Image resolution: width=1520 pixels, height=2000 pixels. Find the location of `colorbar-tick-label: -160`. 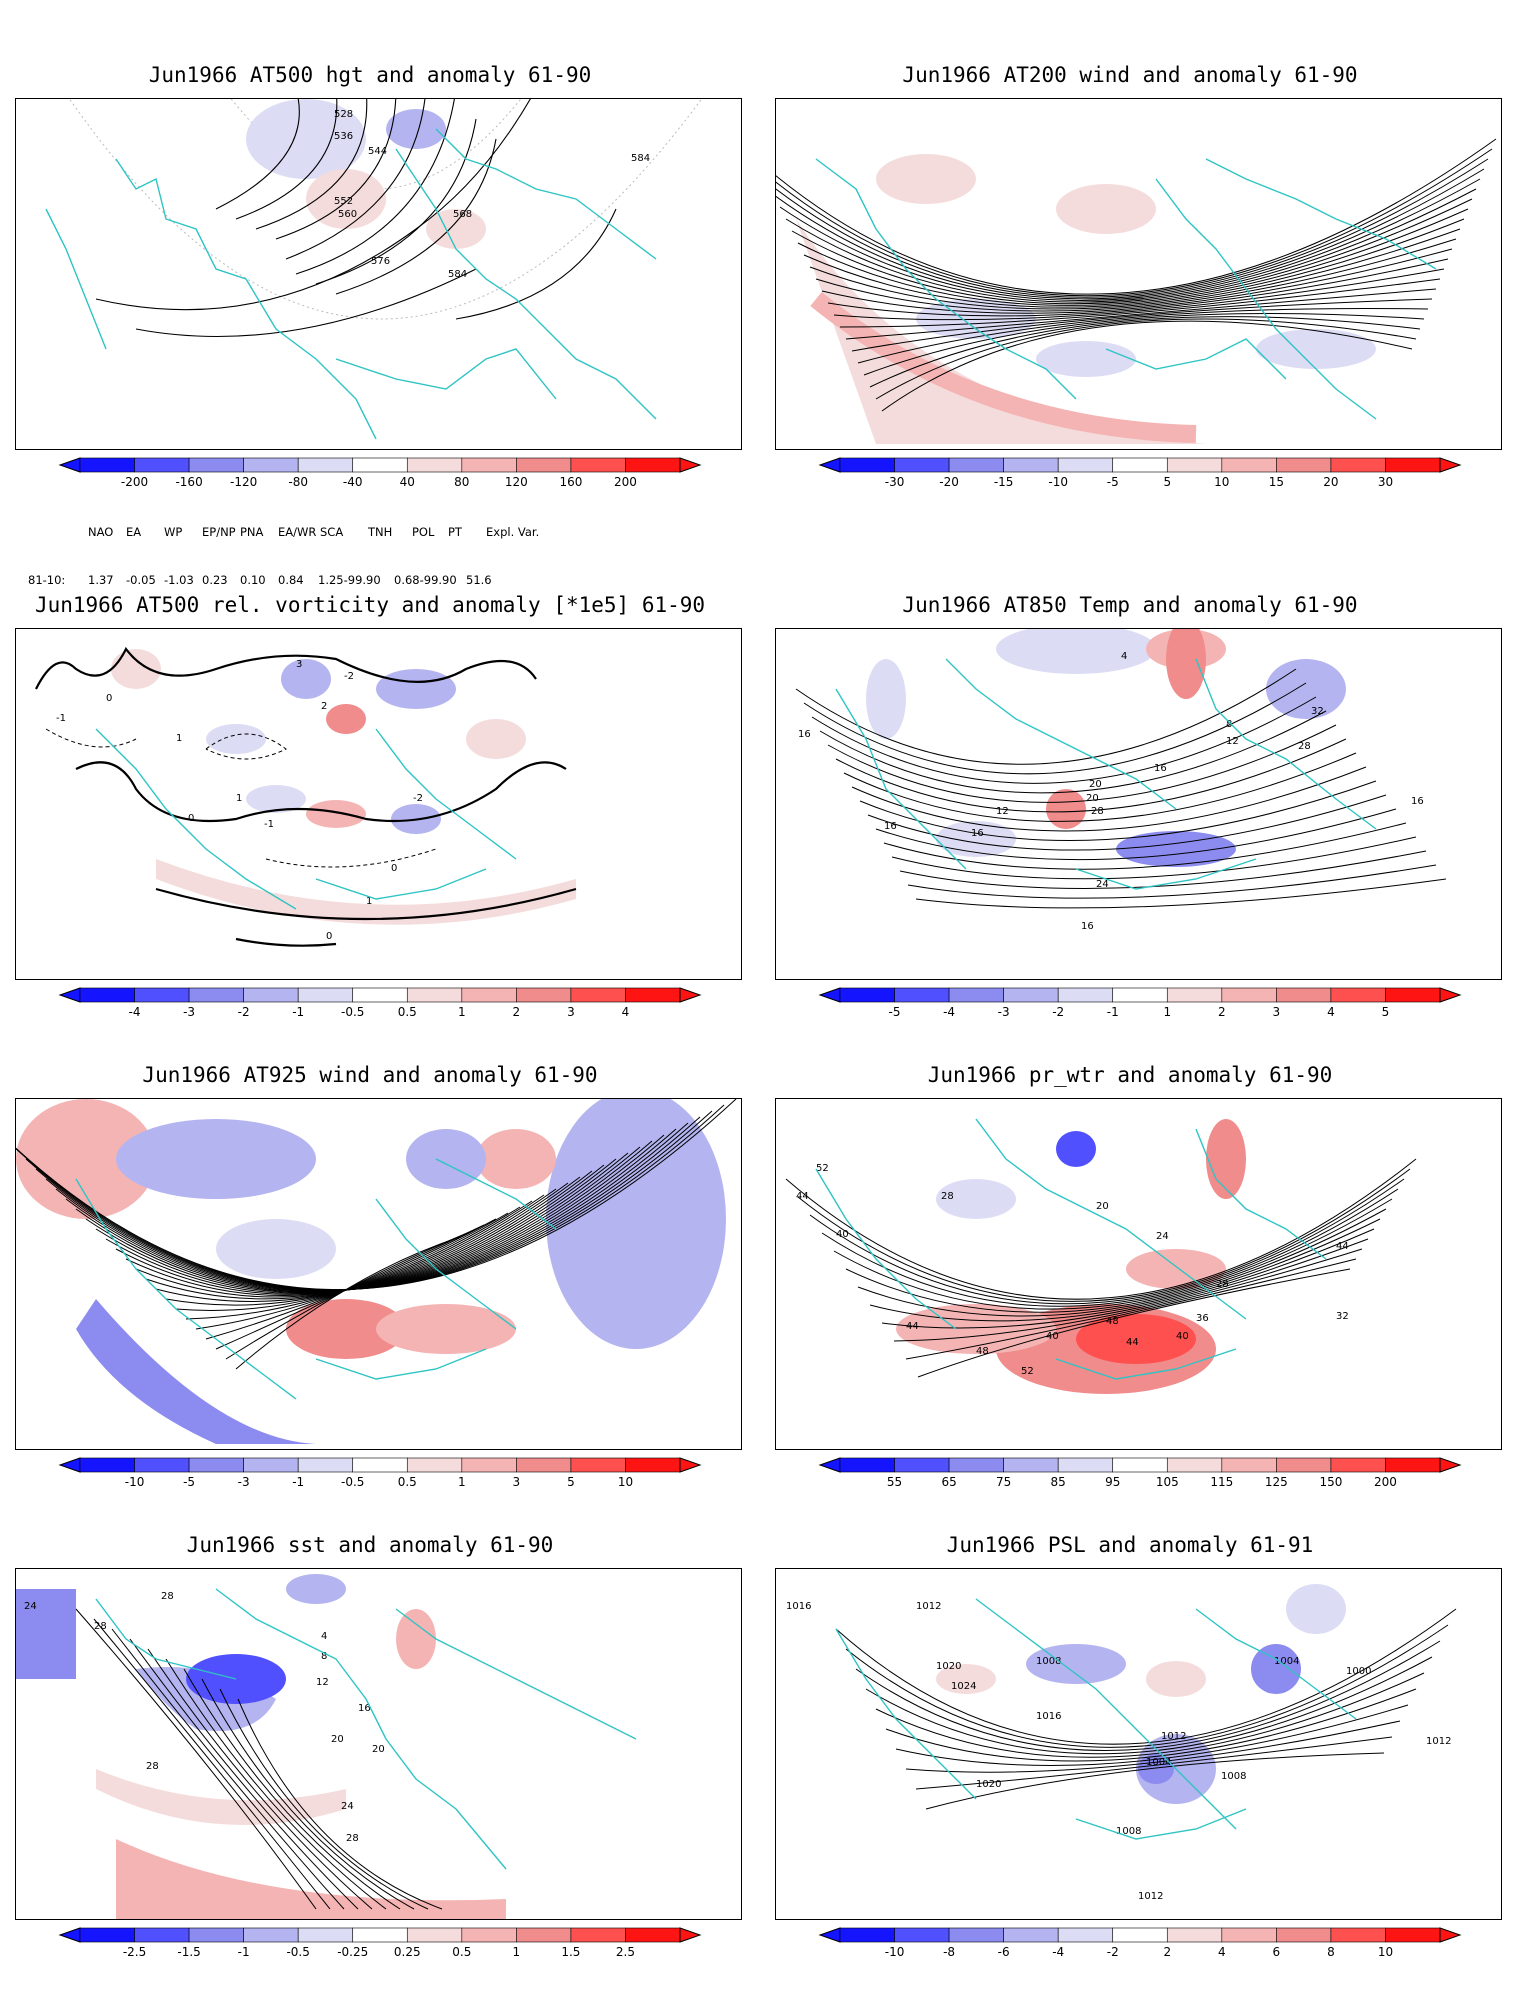

colorbar-tick-label: -160 is located at coordinates (188, 482).